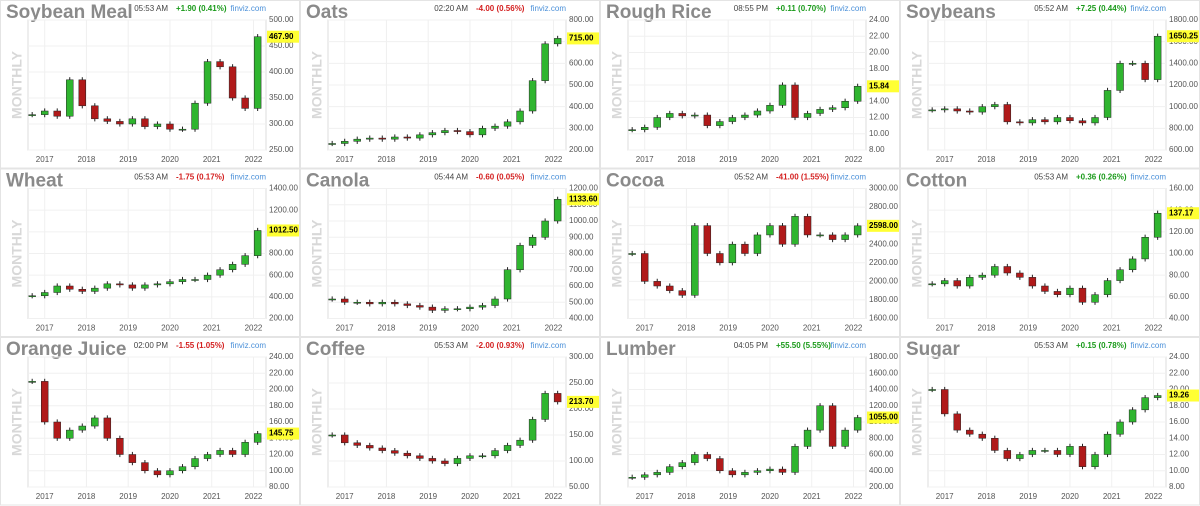 Image resolution: width=1200 pixels, height=506 pixels. I want to click on y-tick-label: 800.00, so click(881, 437).